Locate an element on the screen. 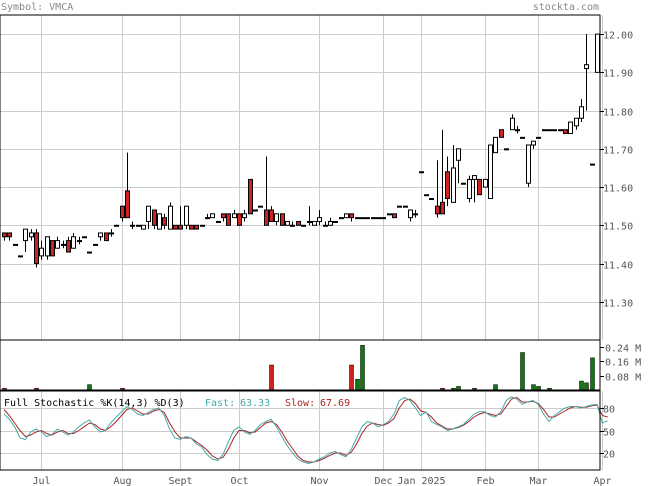 This screenshot has height=486, width=655. stochastic-title: Full Stochastic %K(14,3) %D(3) is located at coordinates (94, 403).